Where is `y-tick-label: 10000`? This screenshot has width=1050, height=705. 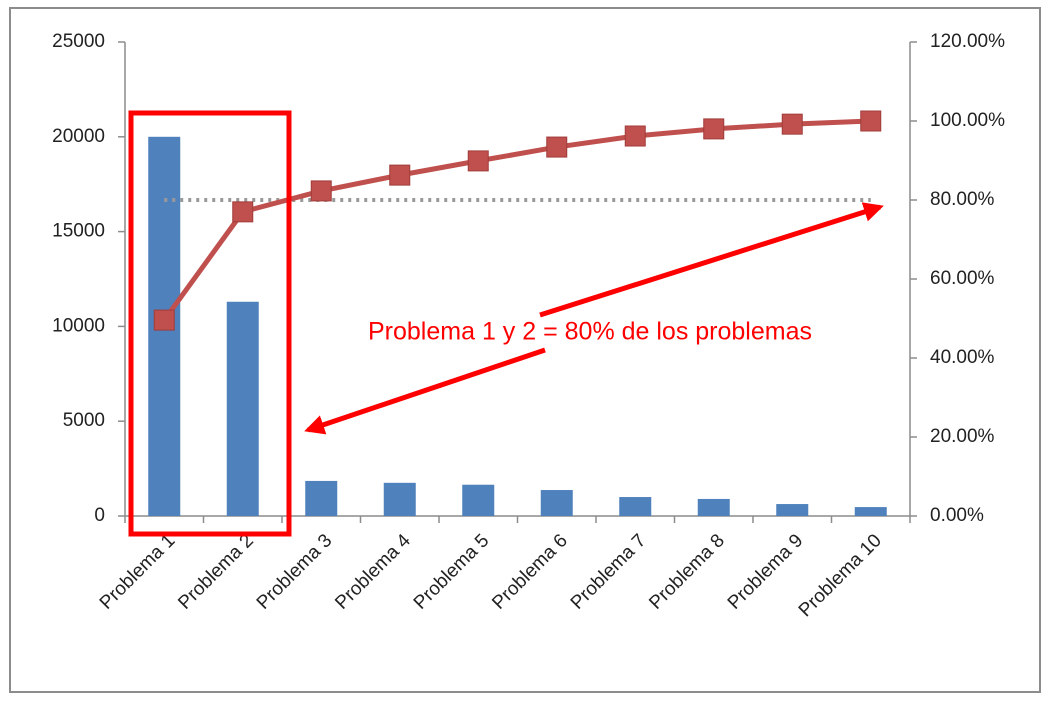 y-tick-label: 10000 is located at coordinates (78, 325).